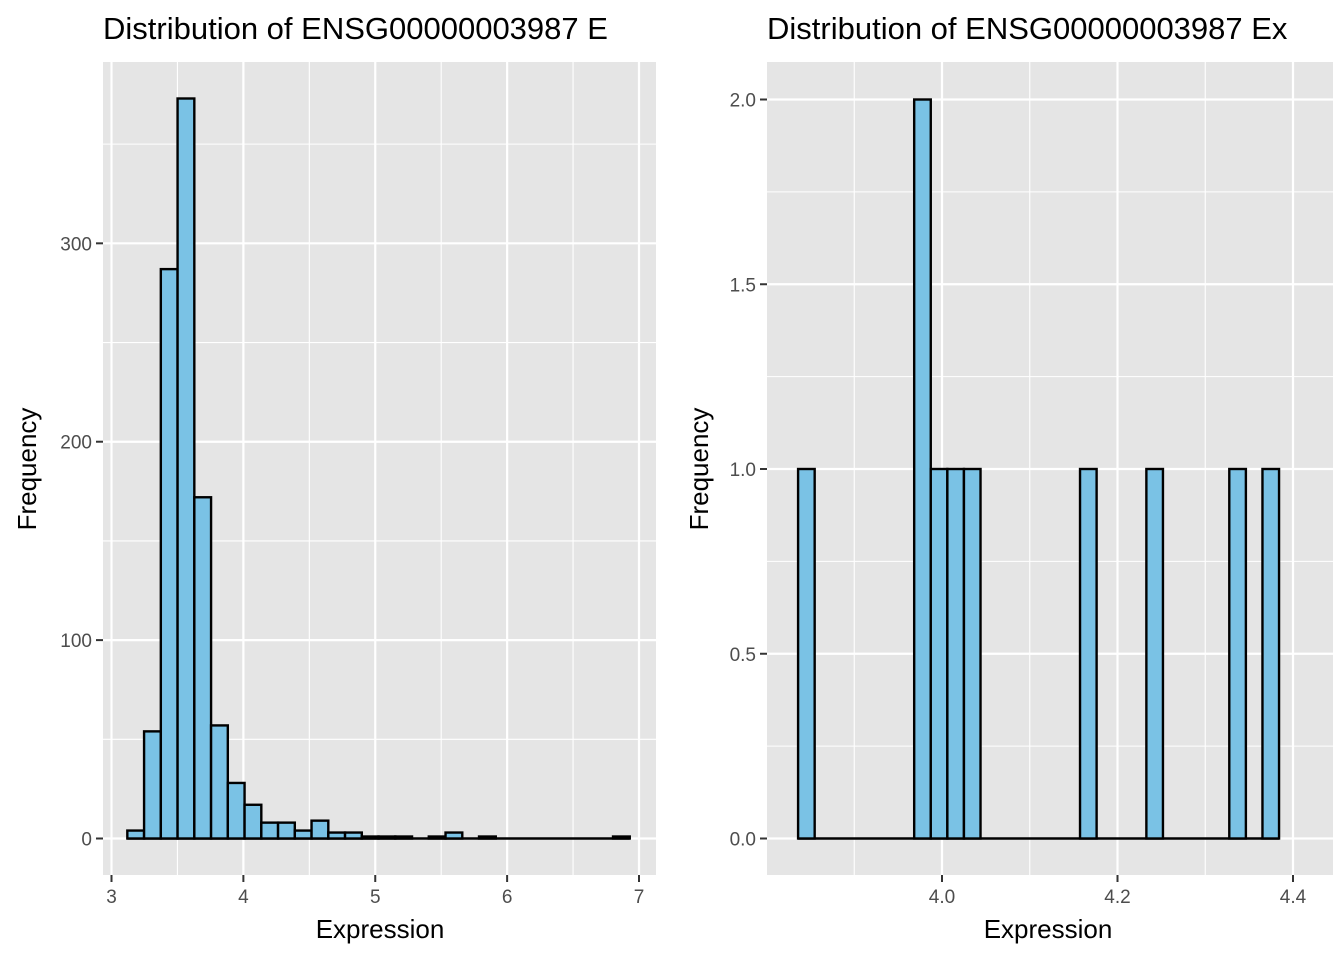 The image size is (1344, 960). Describe the element at coordinates (380, 929) in the screenshot. I see `left-x-axis-title: Expression` at that location.